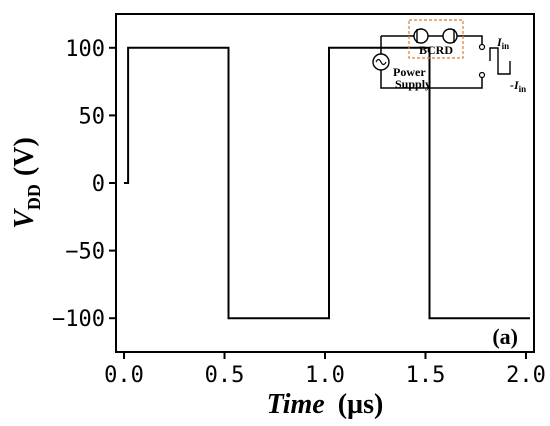 The image size is (550, 426). Describe the element at coordinates (413, 84) in the screenshot. I see `power-supply-label-line2: Supply` at that location.